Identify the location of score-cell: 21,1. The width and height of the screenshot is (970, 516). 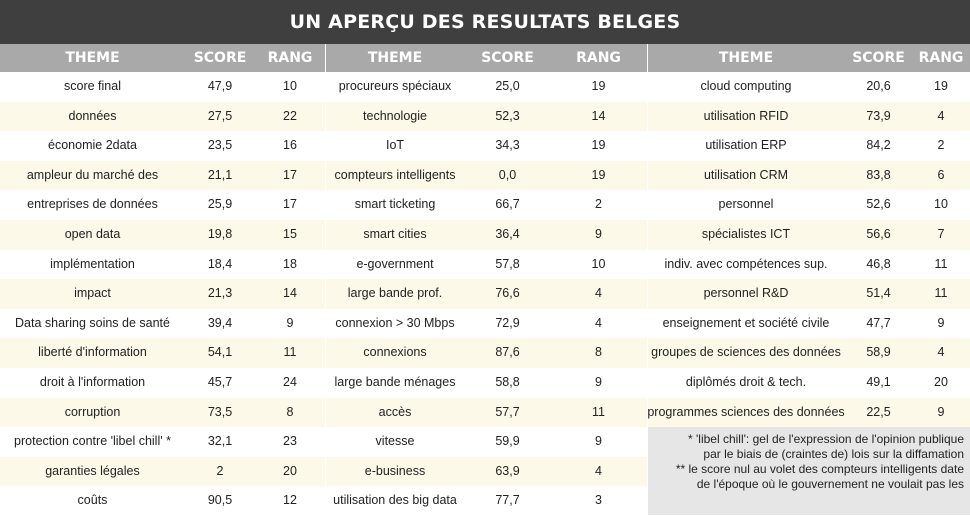
(220, 174).